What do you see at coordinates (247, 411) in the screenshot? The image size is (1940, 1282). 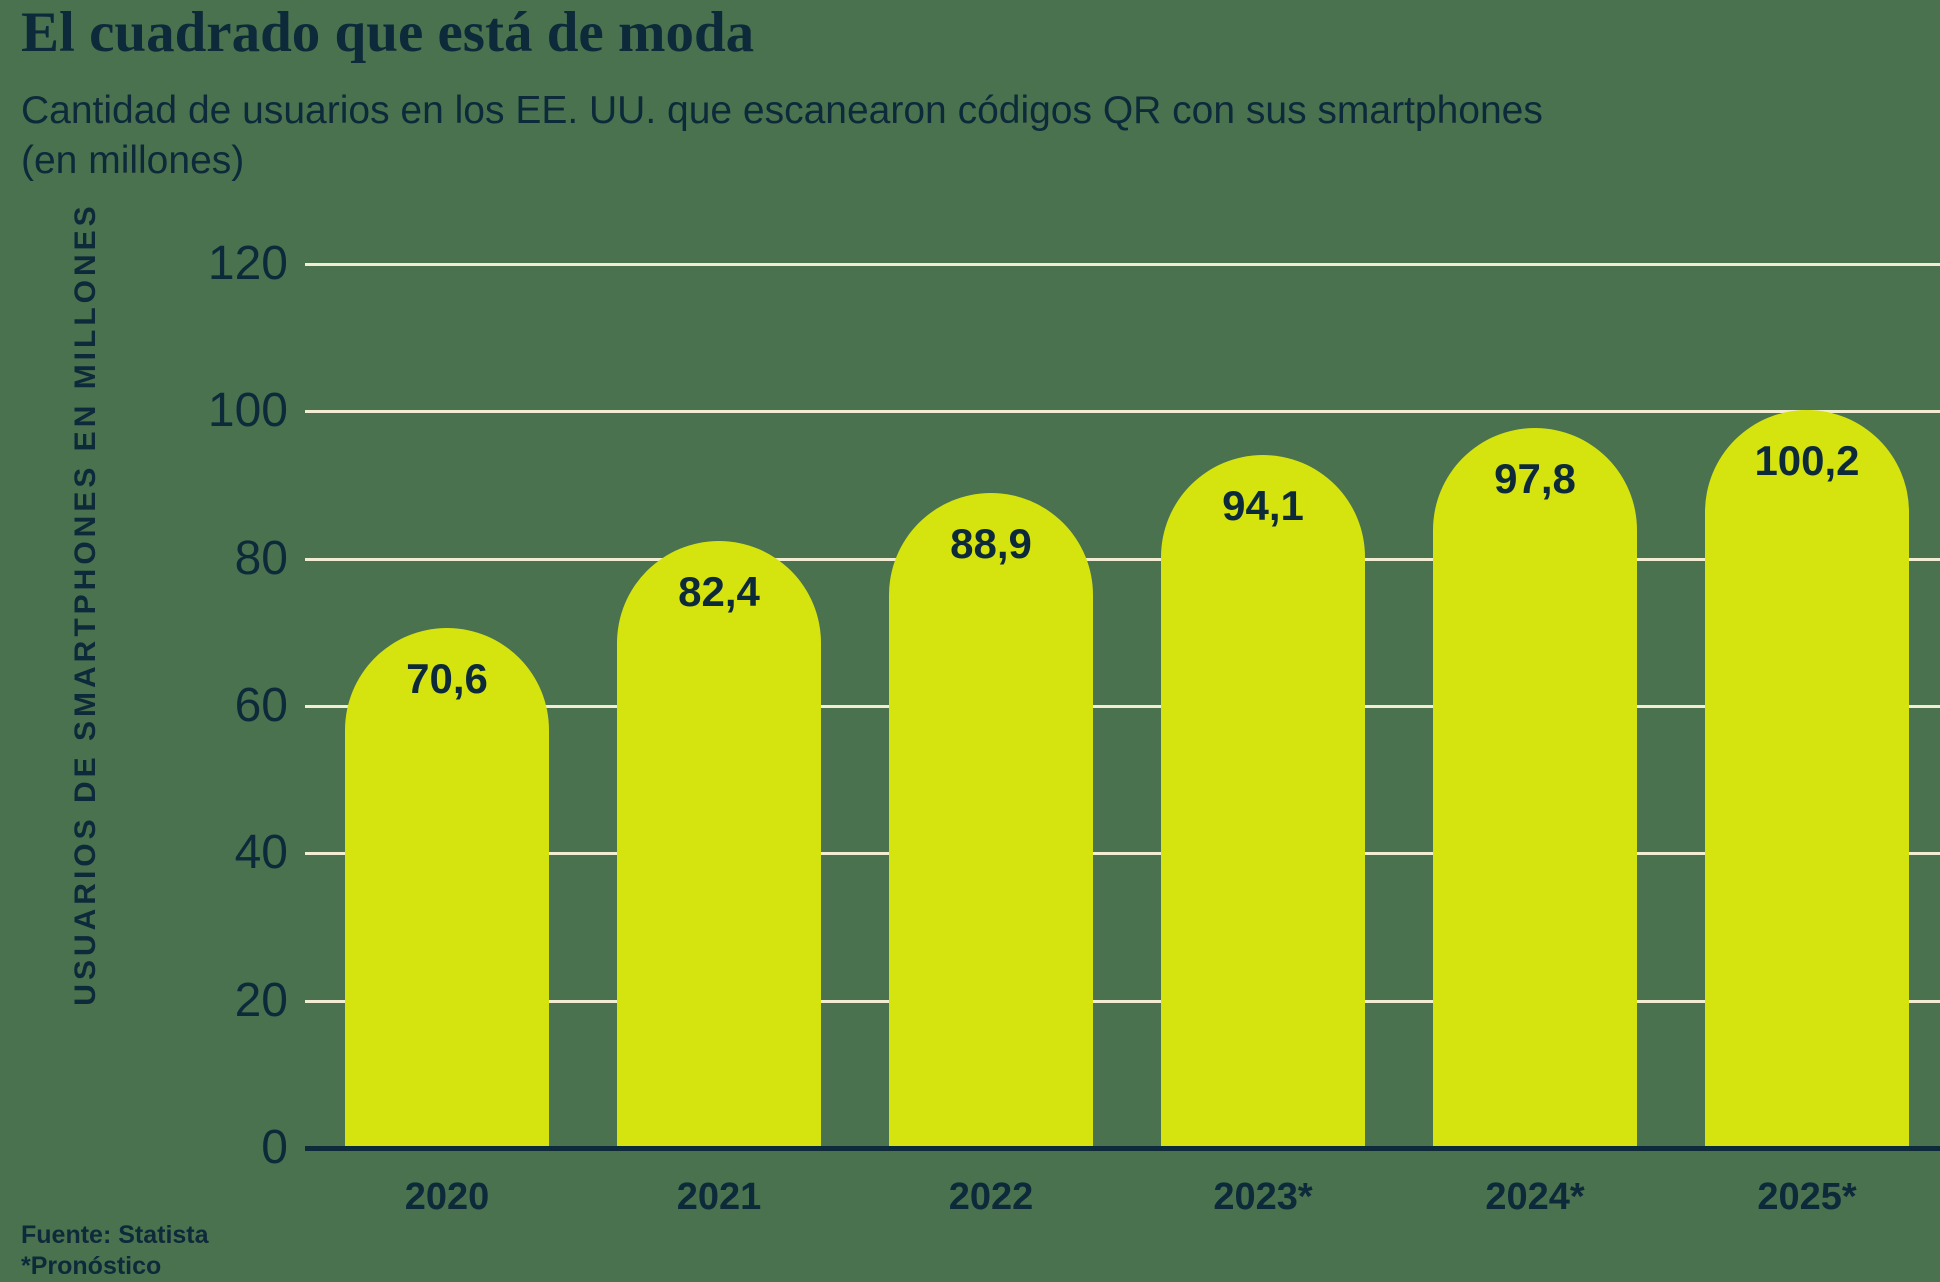 I see `y-tick-label-100: 100` at bounding box center [247, 411].